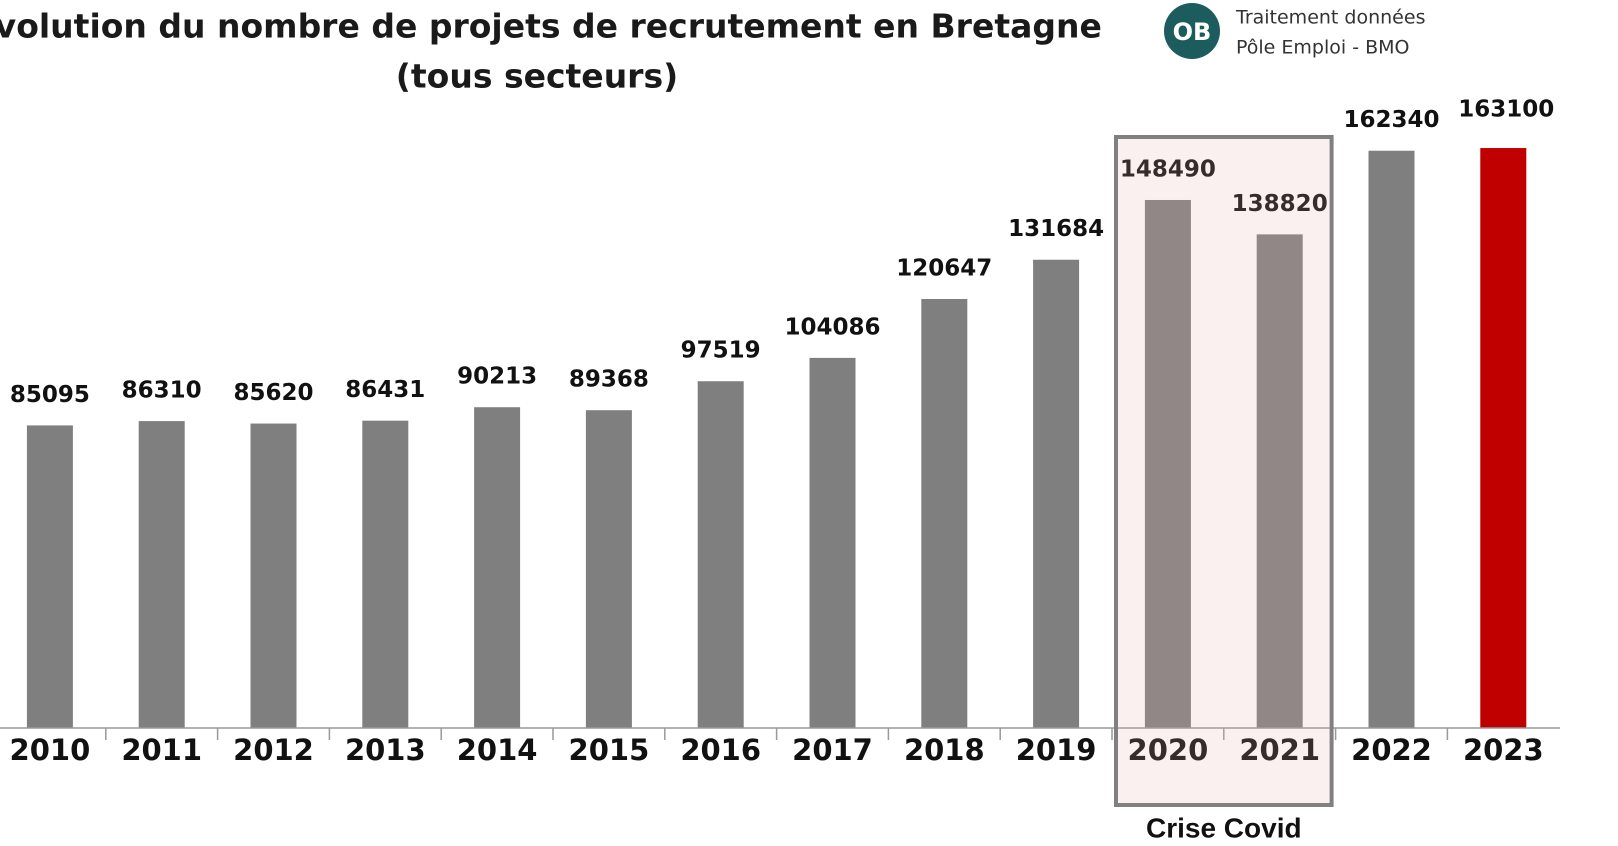 Image resolution: width=1618 pixels, height=846 pixels. What do you see at coordinates (50, 395) in the screenshot?
I see `value-label: 85095` at bounding box center [50, 395].